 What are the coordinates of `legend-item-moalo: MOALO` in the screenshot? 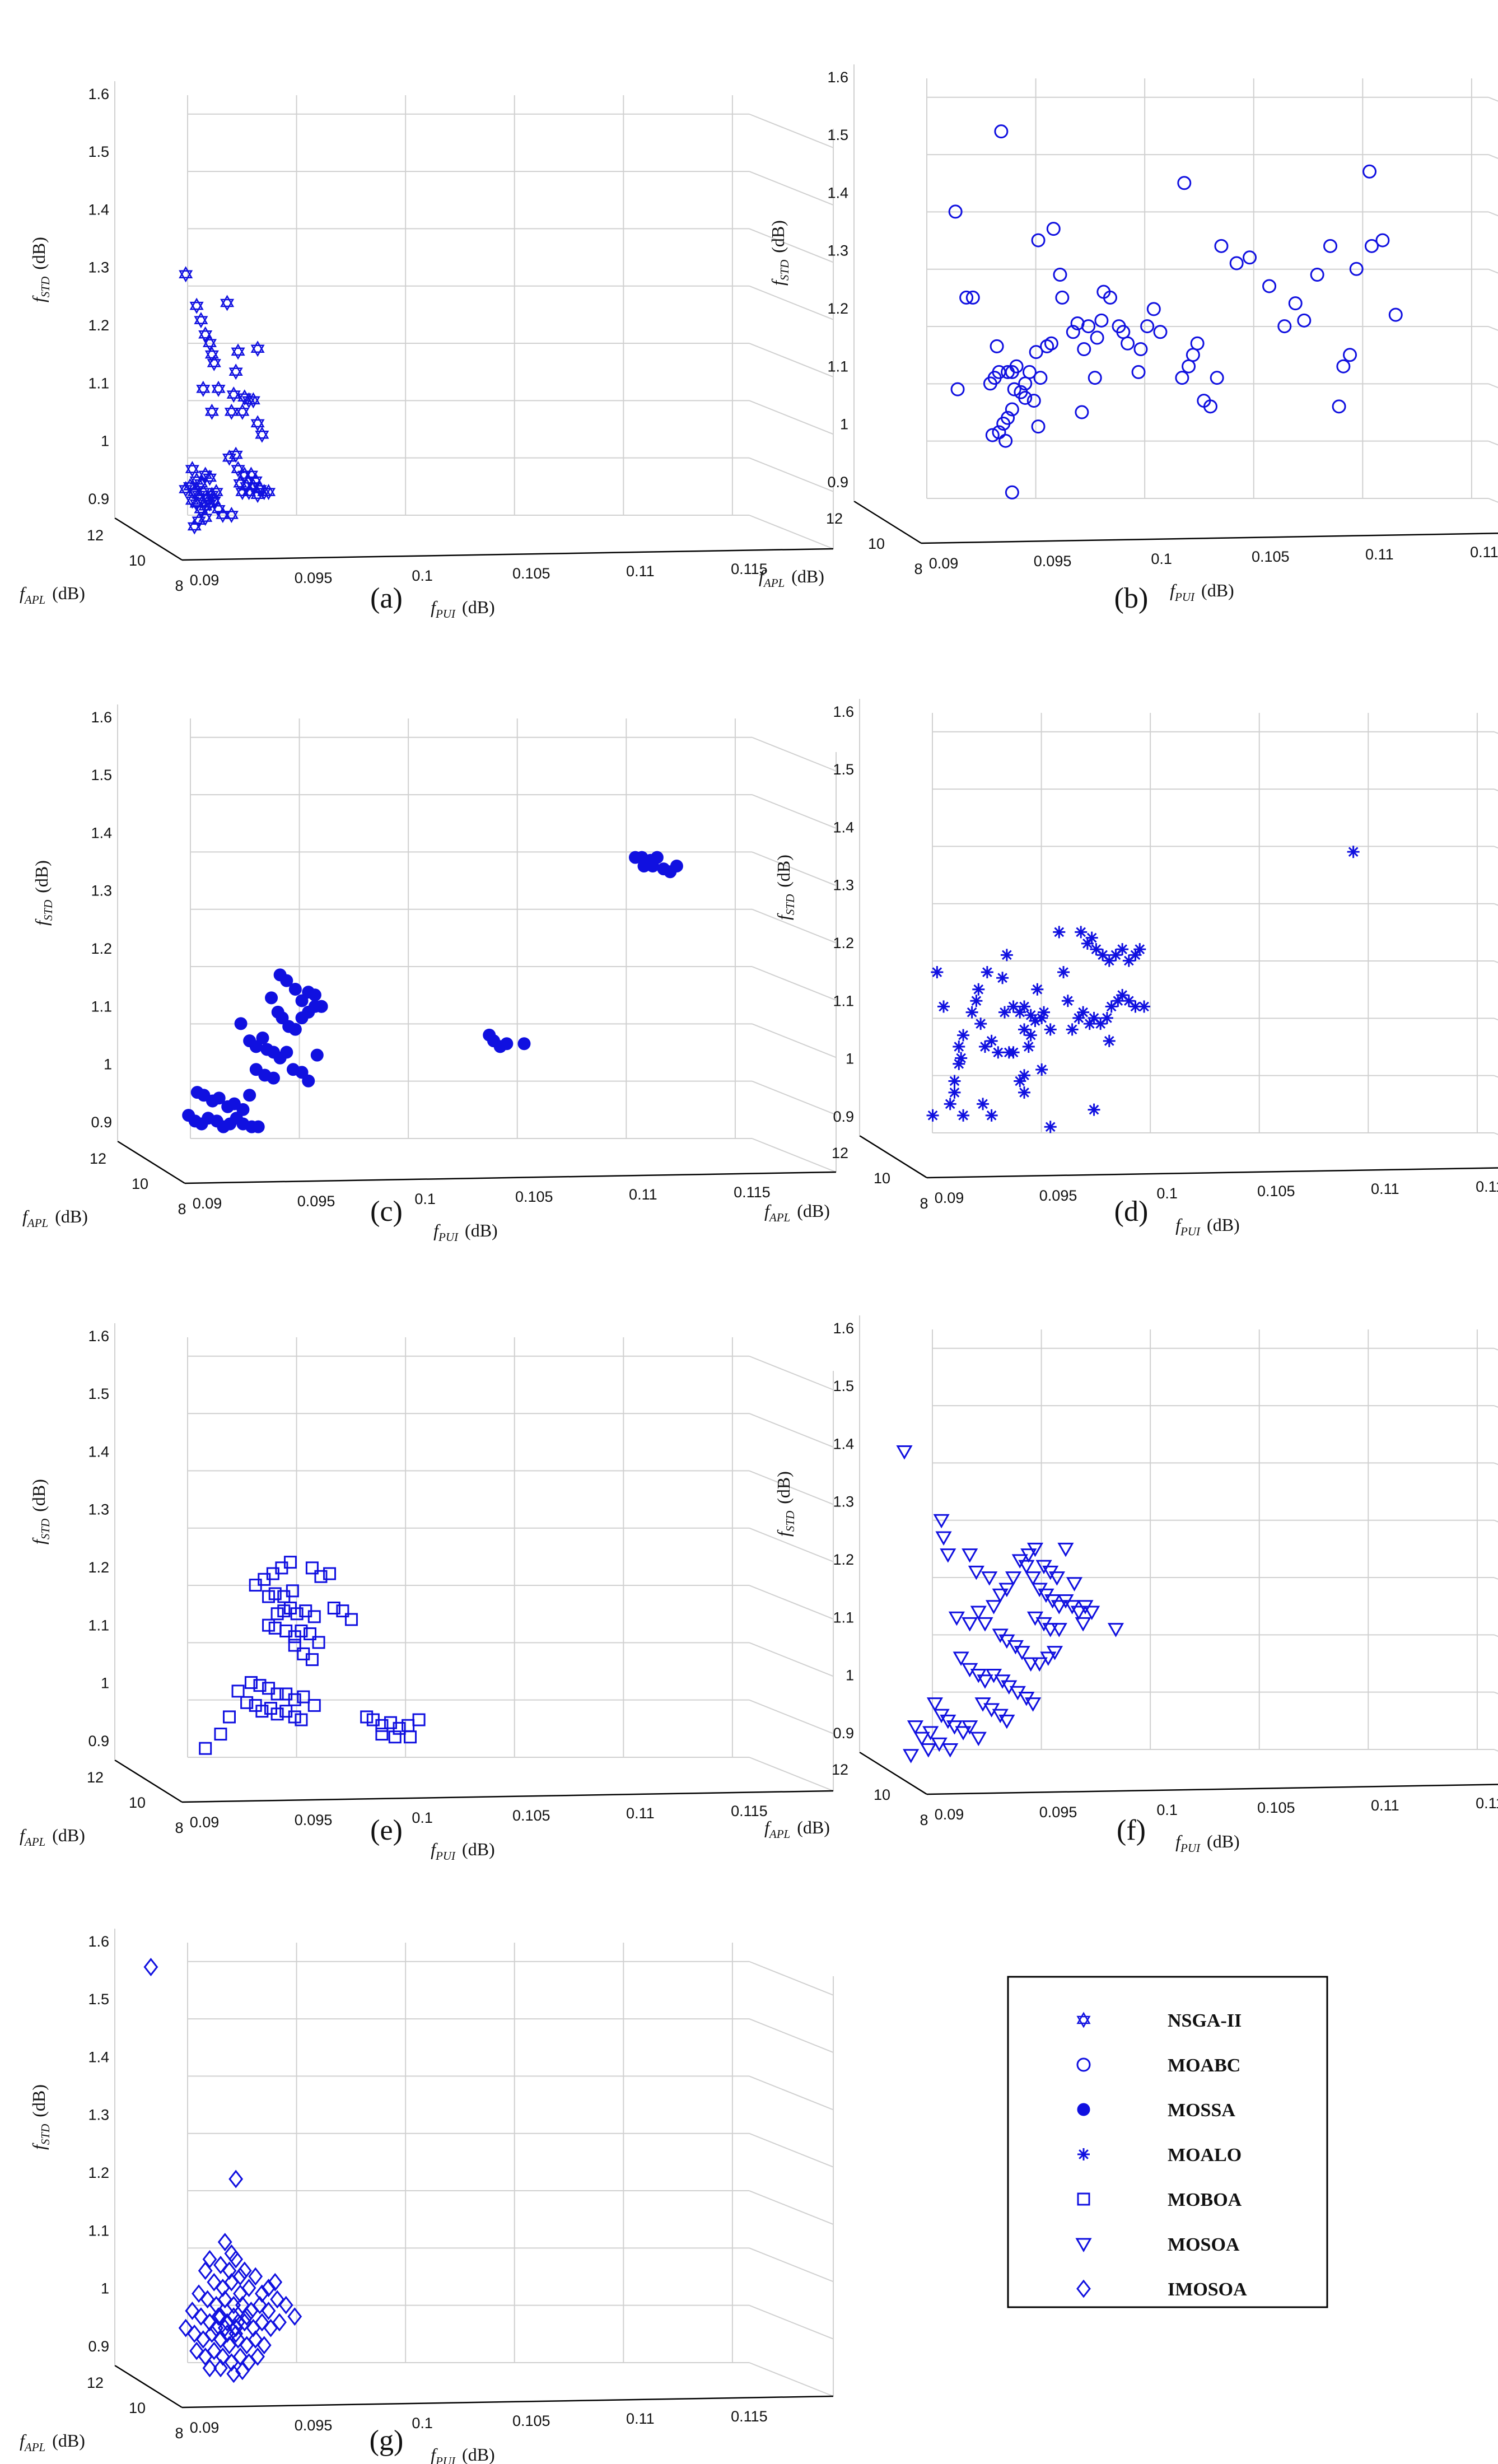 It's located at (1159, 2156).